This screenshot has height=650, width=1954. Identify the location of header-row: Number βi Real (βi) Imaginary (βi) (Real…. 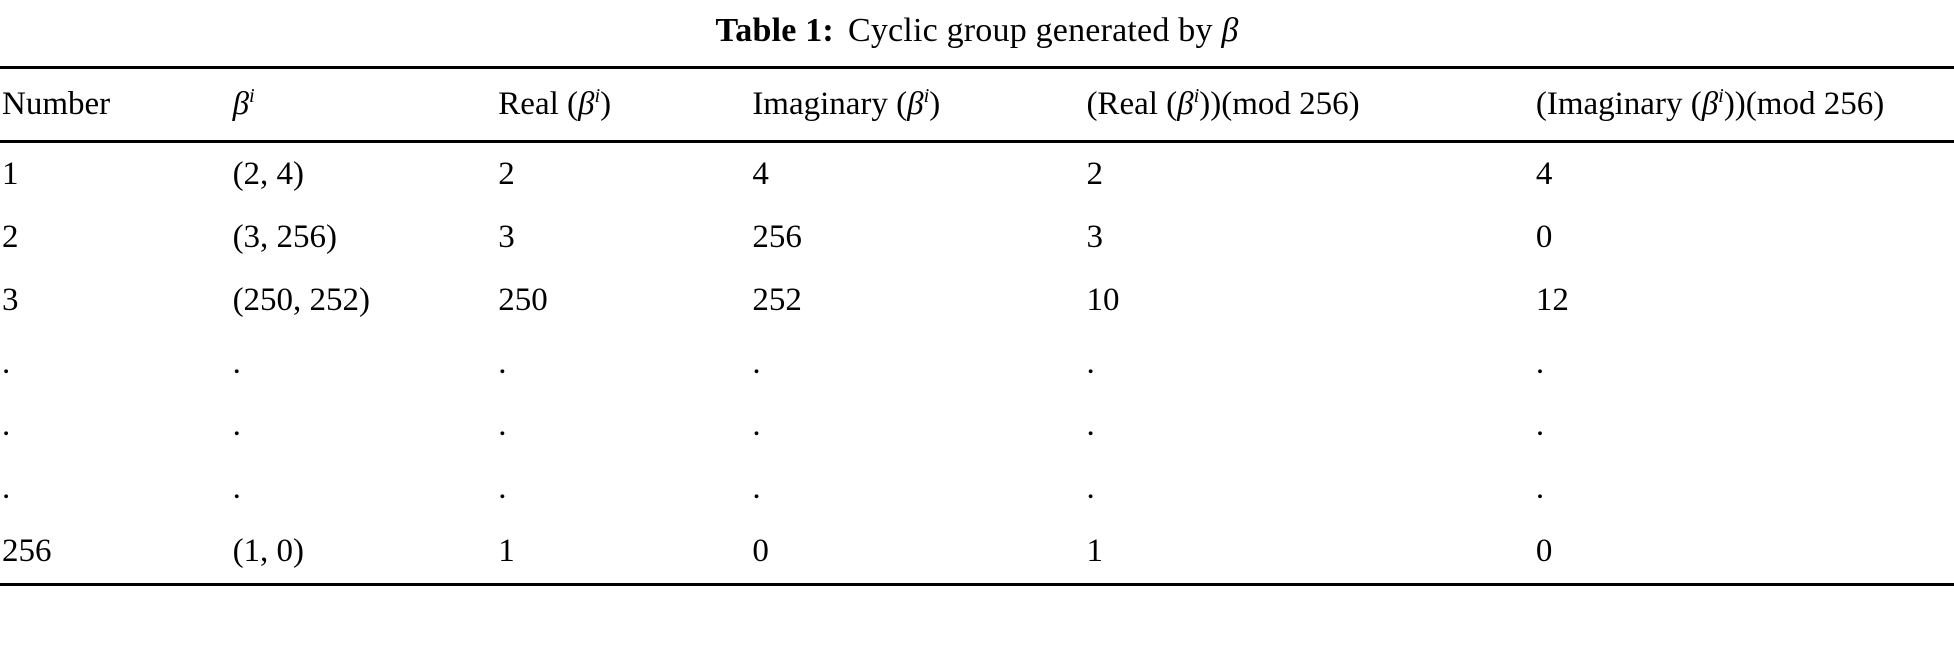
(977, 105).